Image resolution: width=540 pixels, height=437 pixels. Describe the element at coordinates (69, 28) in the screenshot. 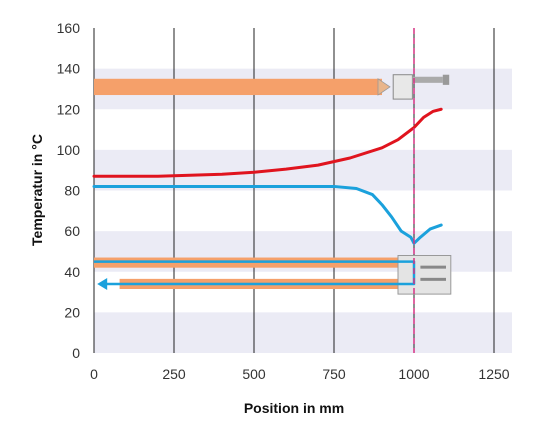

I see `y-tick-label: 160` at that location.